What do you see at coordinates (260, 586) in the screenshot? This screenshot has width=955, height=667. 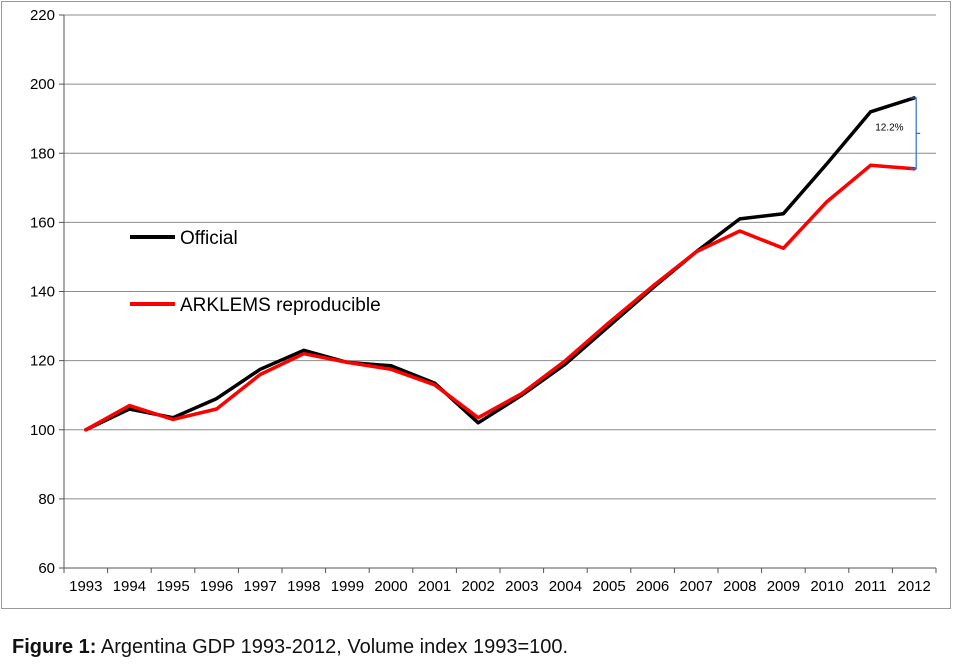 I see `x-tick-label-1997: 1997` at bounding box center [260, 586].